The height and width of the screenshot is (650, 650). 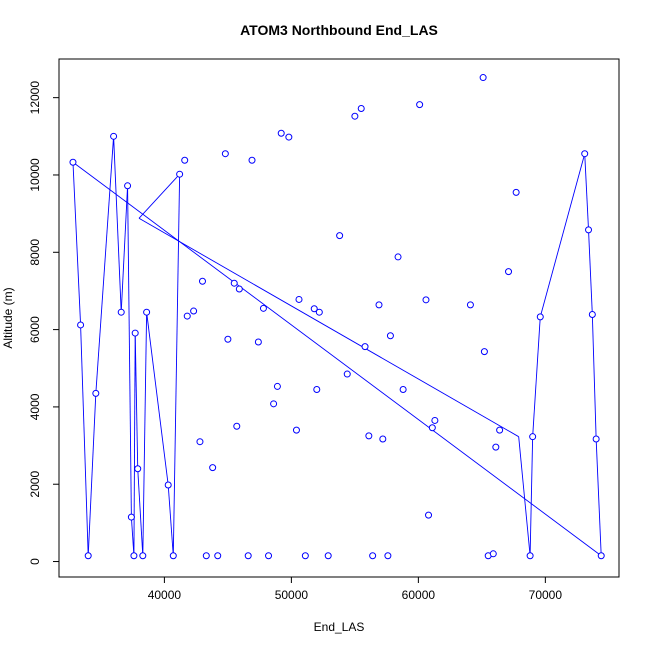 I want to click on y-tick-label: 6000, so click(x=35, y=329).